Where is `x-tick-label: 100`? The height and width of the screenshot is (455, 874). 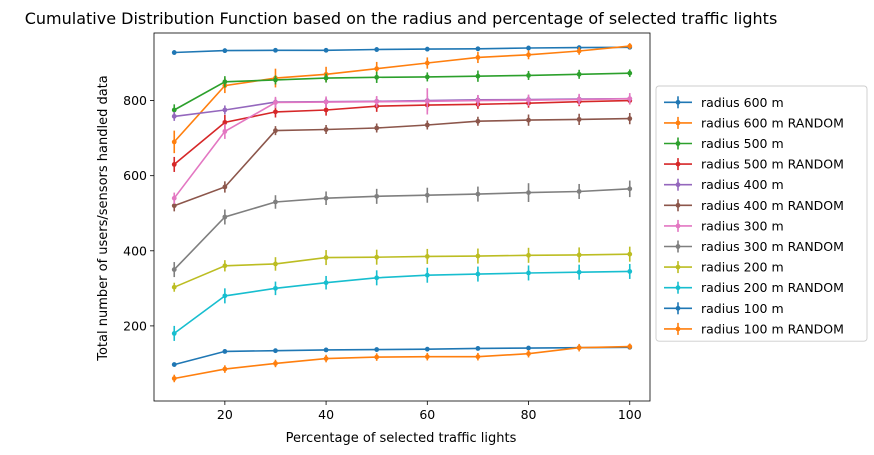
x-tick-label: 100 is located at coordinates (630, 414).